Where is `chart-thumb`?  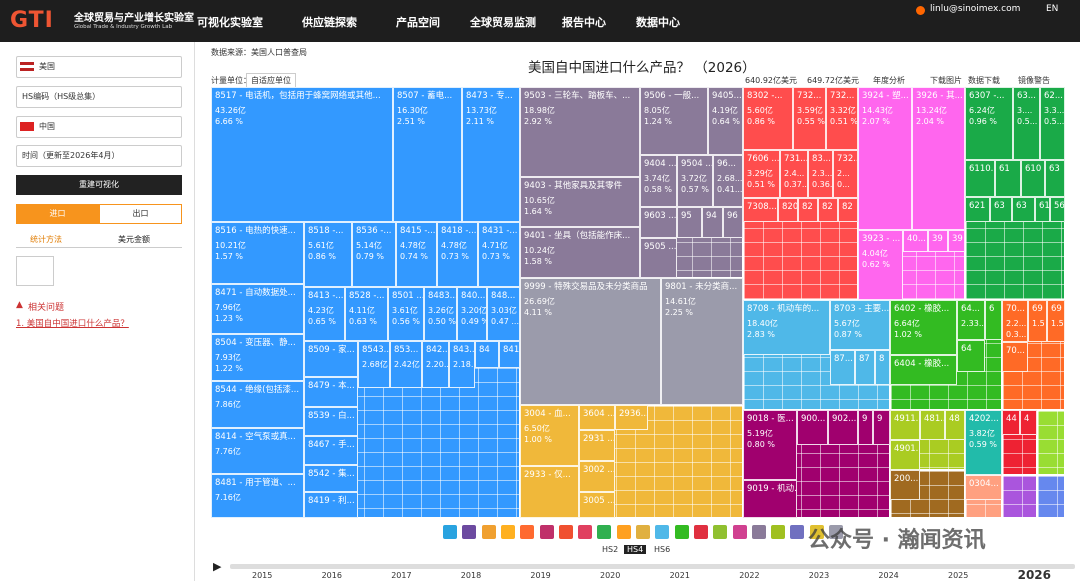 chart-thumb is located at coordinates (35, 271).